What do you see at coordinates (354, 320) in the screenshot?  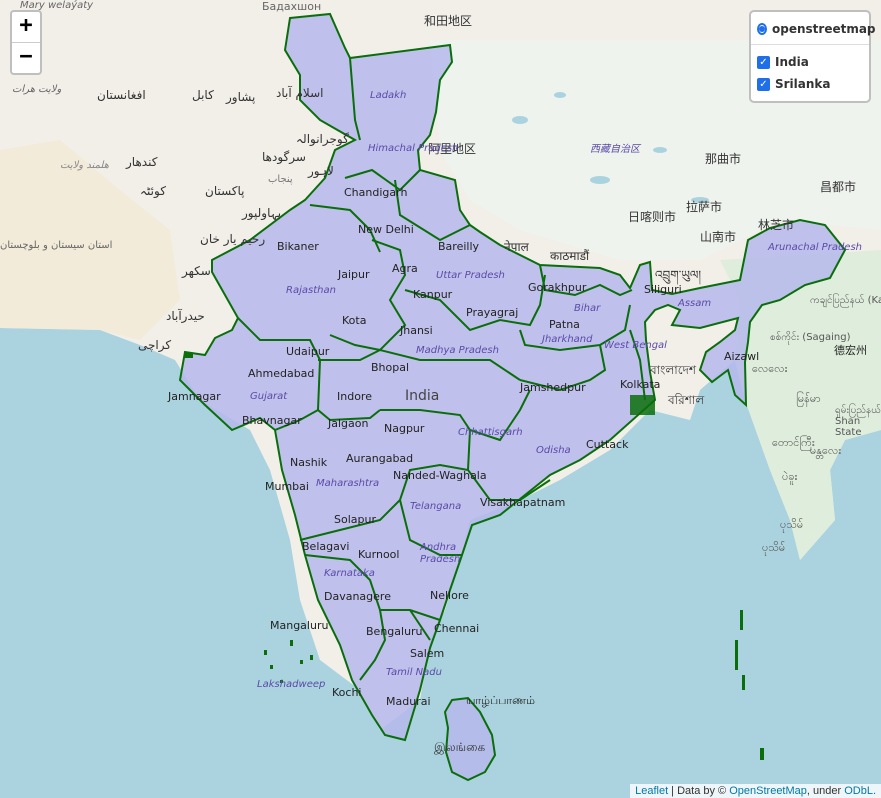 I see `label-kota: Kota` at bounding box center [354, 320].